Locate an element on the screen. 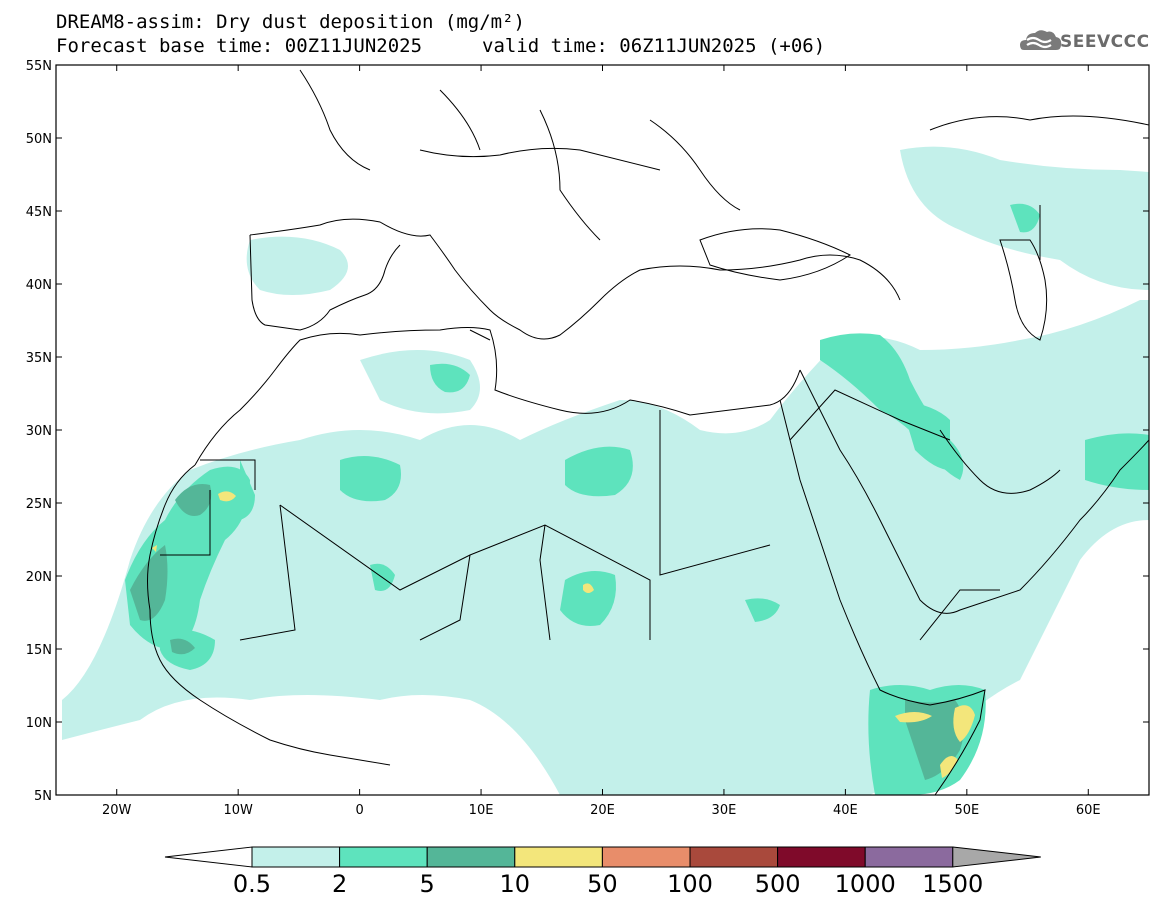  colorbar-label: 100 is located at coordinates (690, 884).